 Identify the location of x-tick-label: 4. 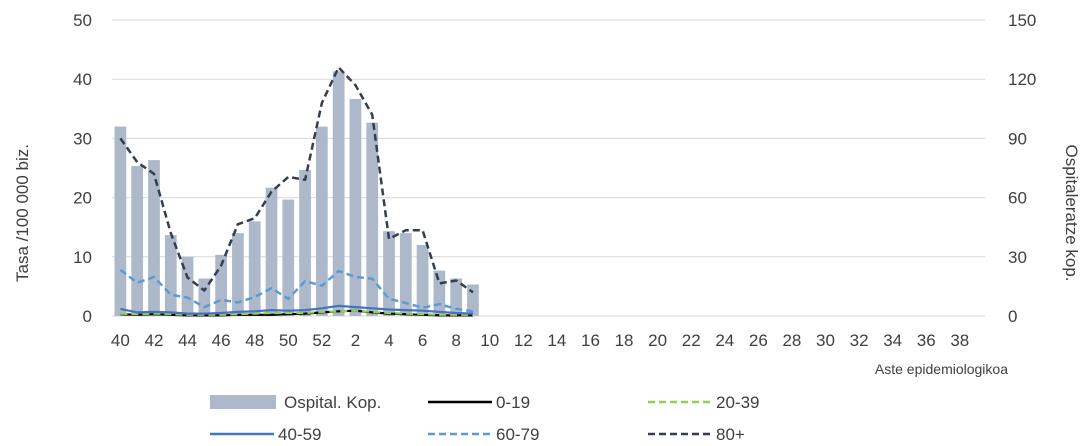
(388, 340).